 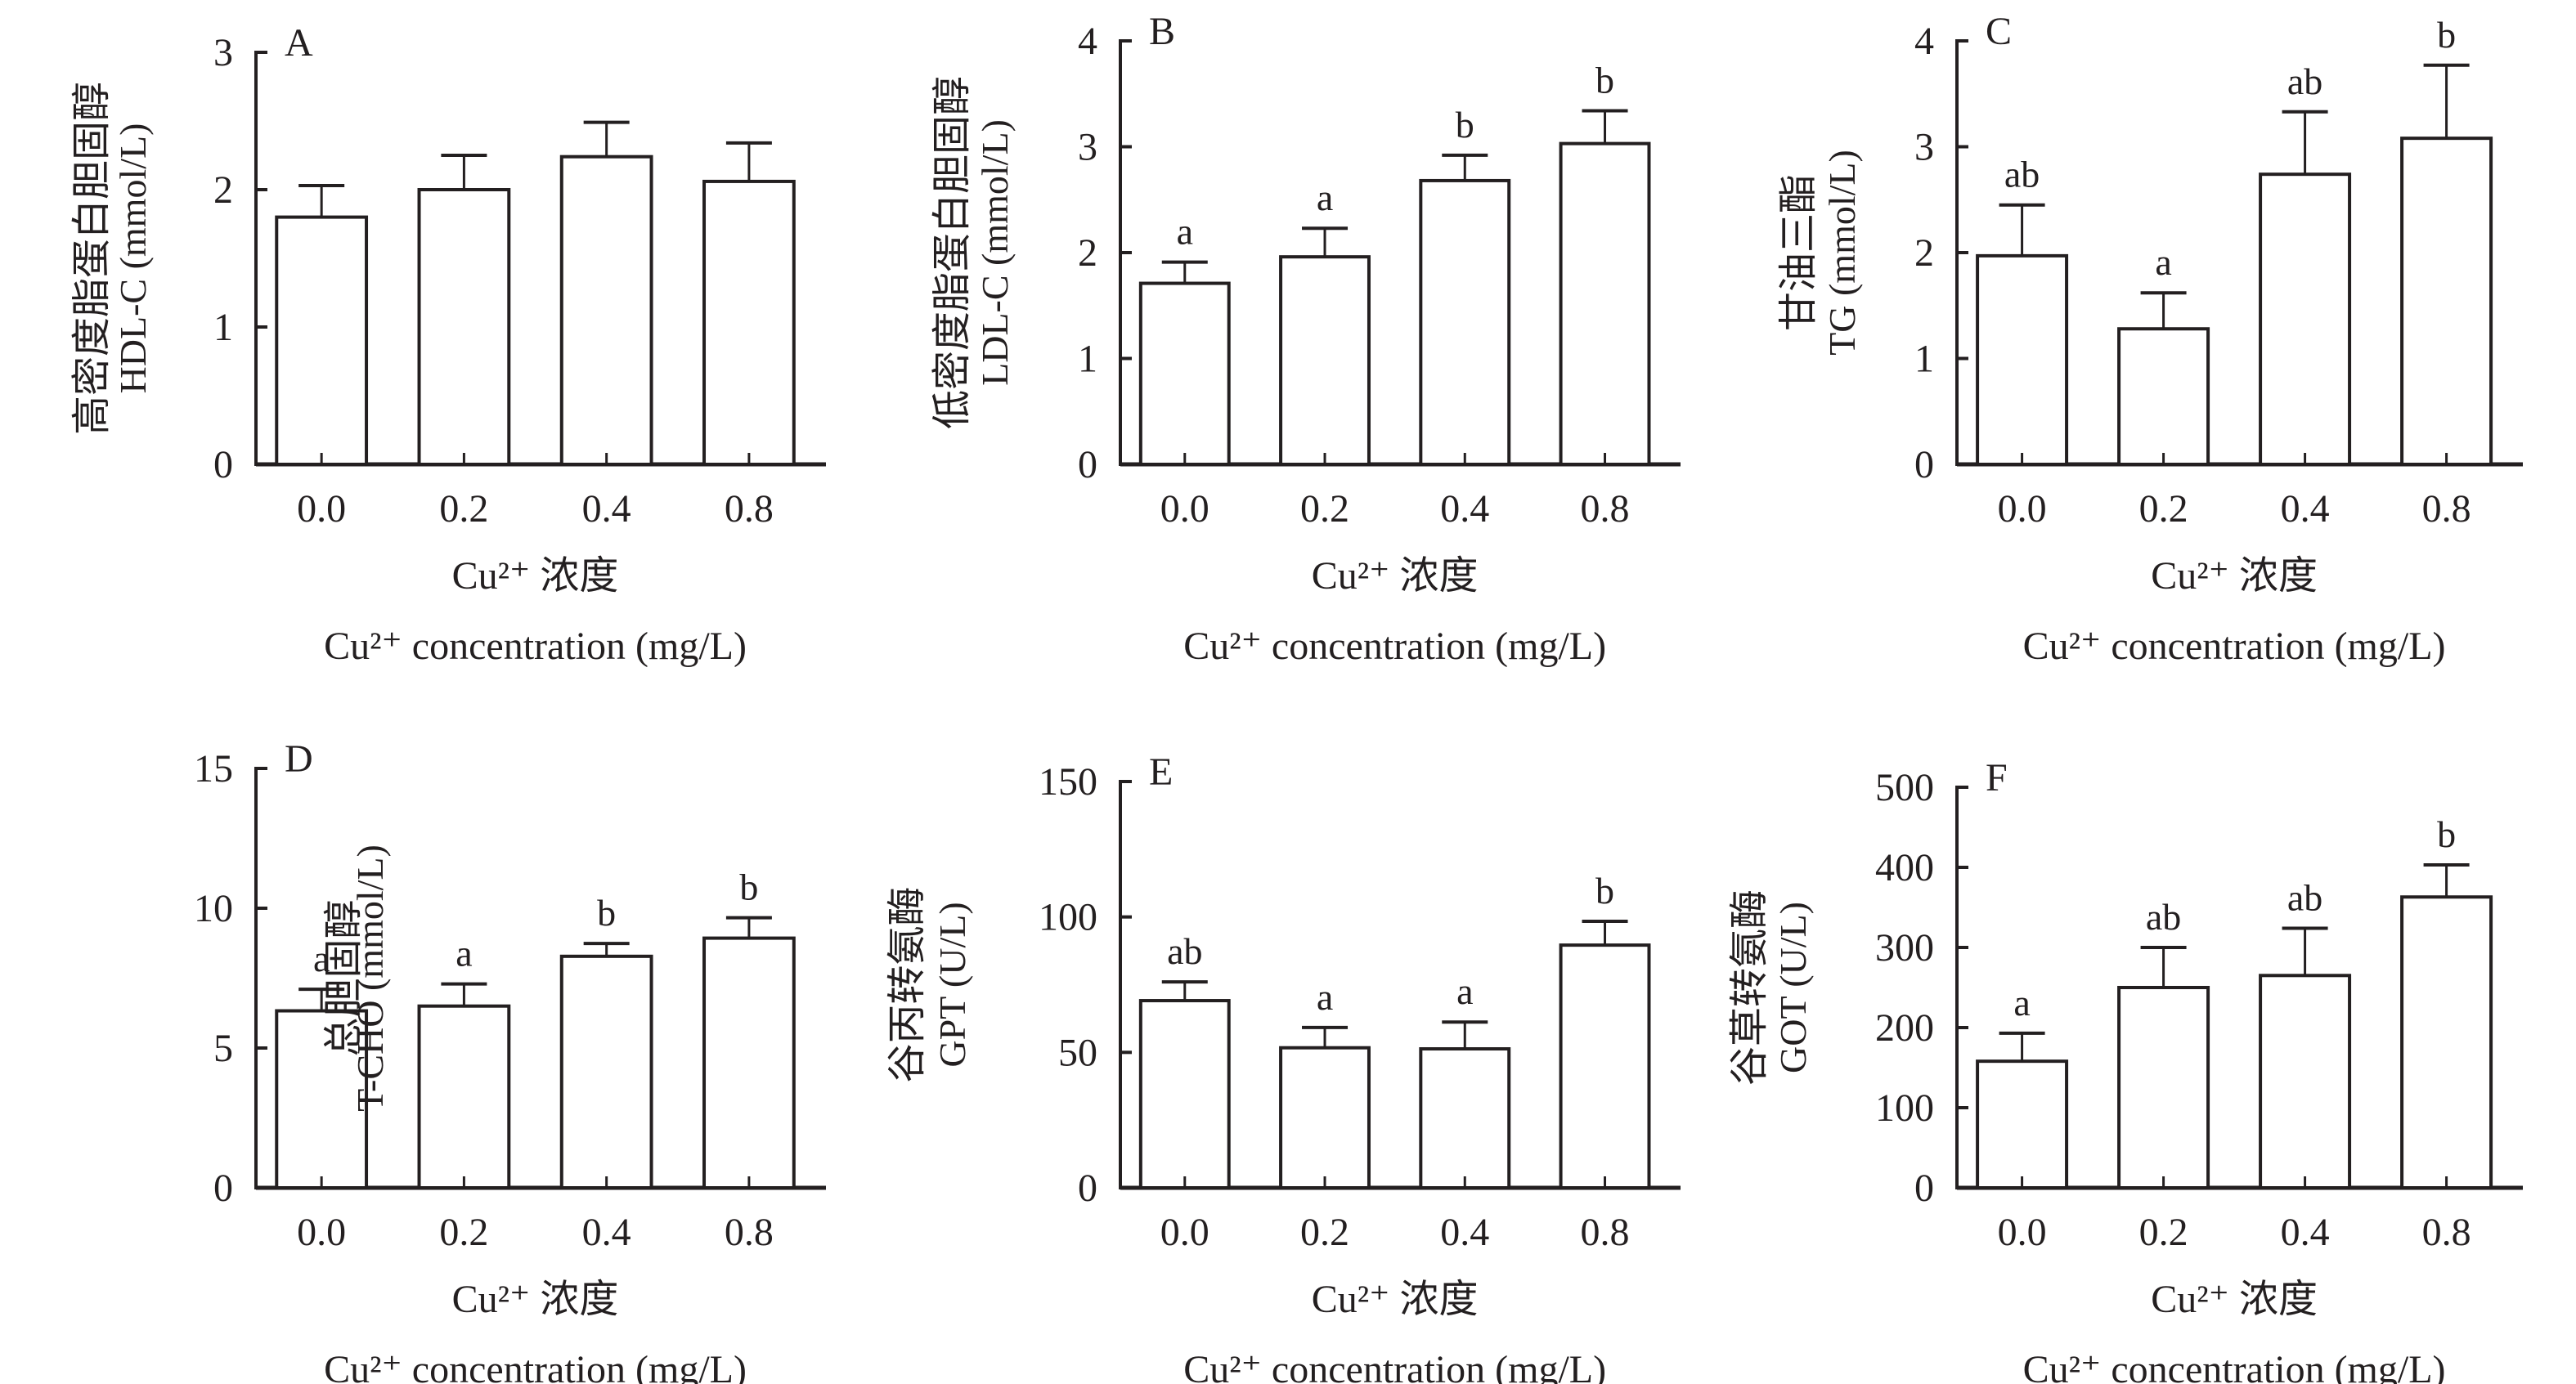 I want to click on y-axis-label-en: GPT (U/L), so click(x=952, y=984).